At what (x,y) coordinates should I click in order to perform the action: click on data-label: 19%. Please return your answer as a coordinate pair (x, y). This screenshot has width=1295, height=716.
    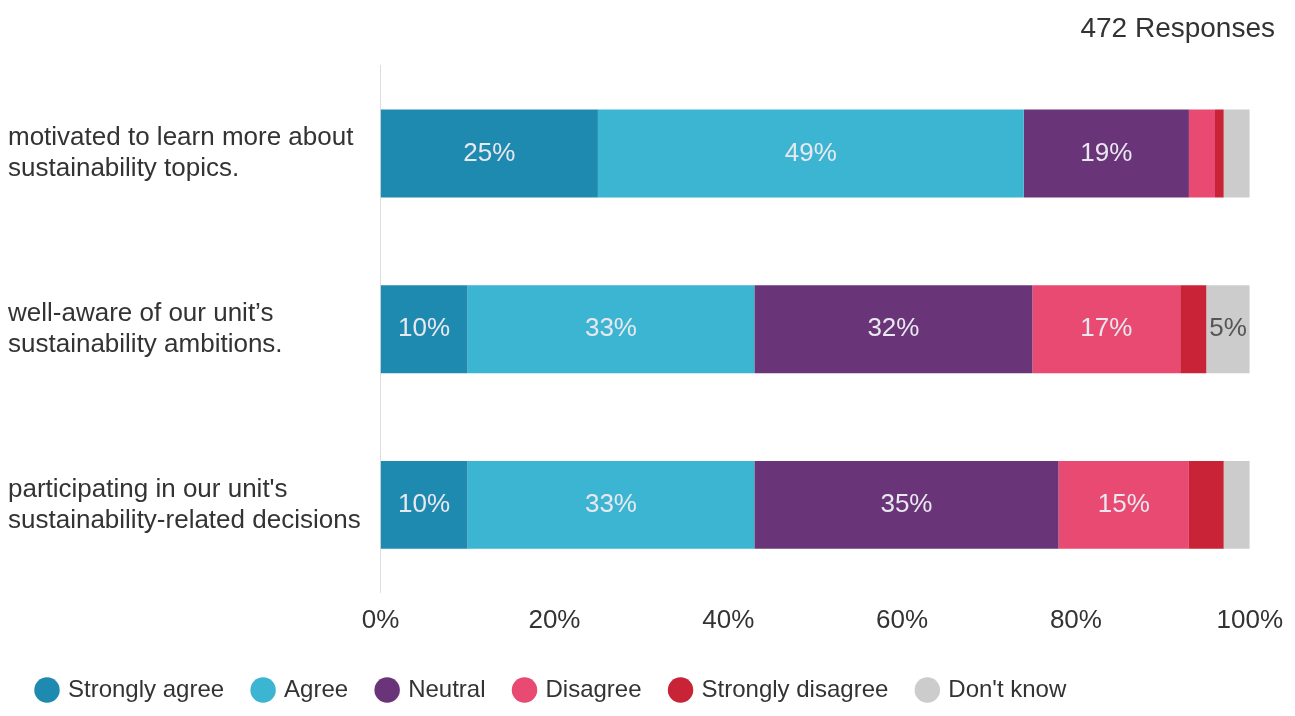
    Looking at the image, I should click on (1106, 151).